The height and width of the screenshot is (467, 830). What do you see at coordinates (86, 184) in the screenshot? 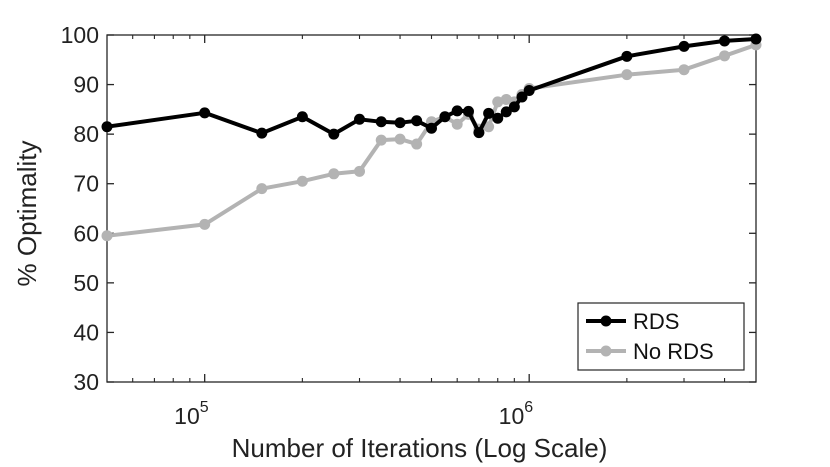
I see `y-tick-label: 70` at bounding box center [86, 184].